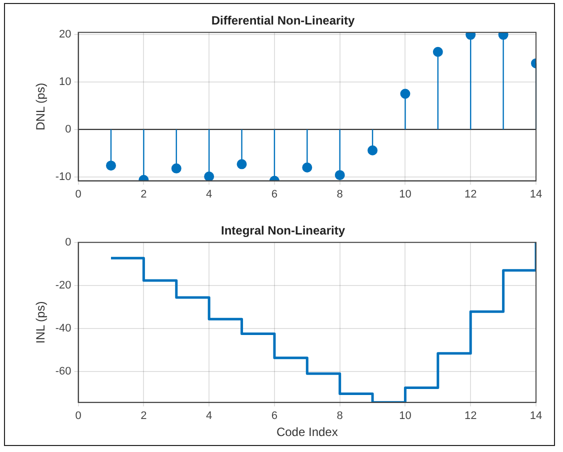 This screenshot has height=452, width=563. I want to click on chart-title: Differential Non-Linearity, so click(283, 21).